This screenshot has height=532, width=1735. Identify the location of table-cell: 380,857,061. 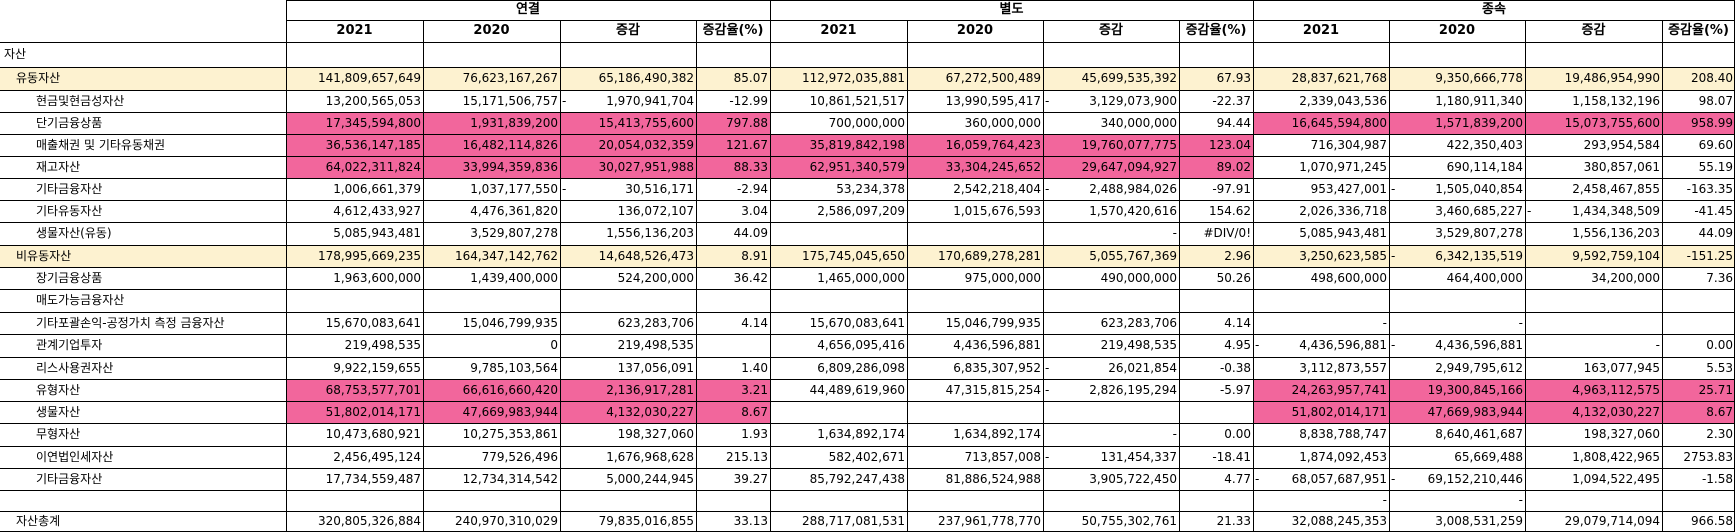
(1621, 167).